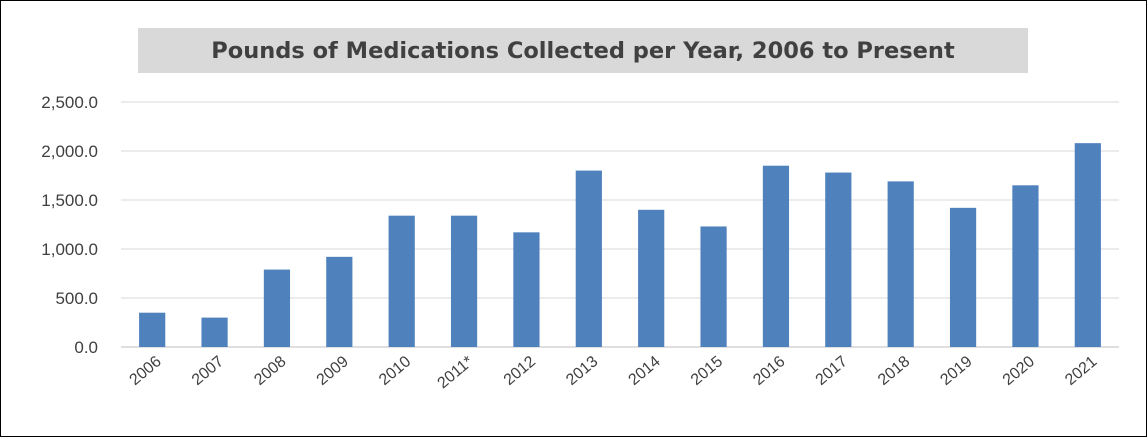 Image resolution: width=1147 pixels, height=437 pixels. Describe the element at coordinates (707, 371) in the screenshot. I see `x-tick-label: 2015` at that location.